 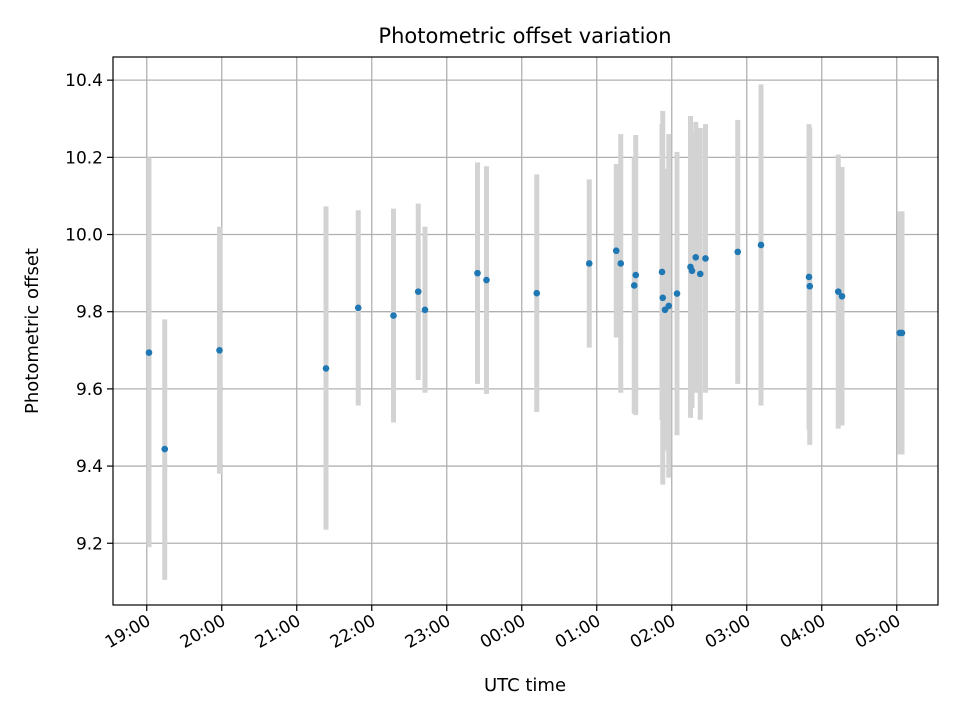 I want to click on y-tick-label: 9.4, so click(x=89, y=467).